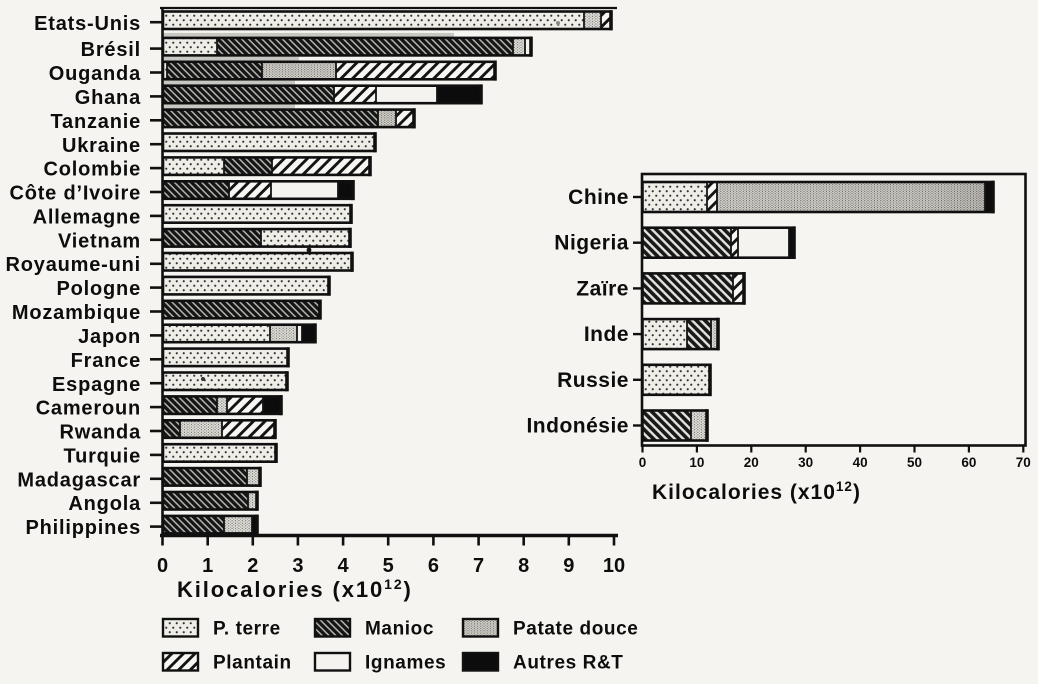 This screenshot has height=684, width=1038. What do you see at coordinates (96, 122) in the screenshot?
I see `svg-text: Tanzanie` at bounding box center [96, 122].